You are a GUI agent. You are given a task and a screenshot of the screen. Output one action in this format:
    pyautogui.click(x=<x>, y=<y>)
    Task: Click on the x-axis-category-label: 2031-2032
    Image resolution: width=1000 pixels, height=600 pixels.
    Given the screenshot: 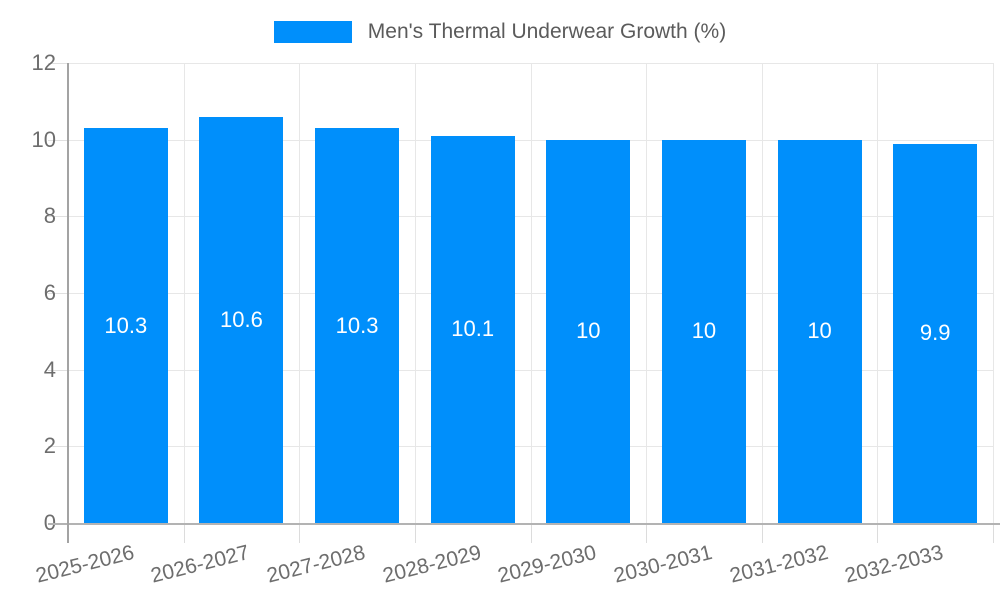 What is the action you would take?
    pyautogui.click(x=779, y=564)
    